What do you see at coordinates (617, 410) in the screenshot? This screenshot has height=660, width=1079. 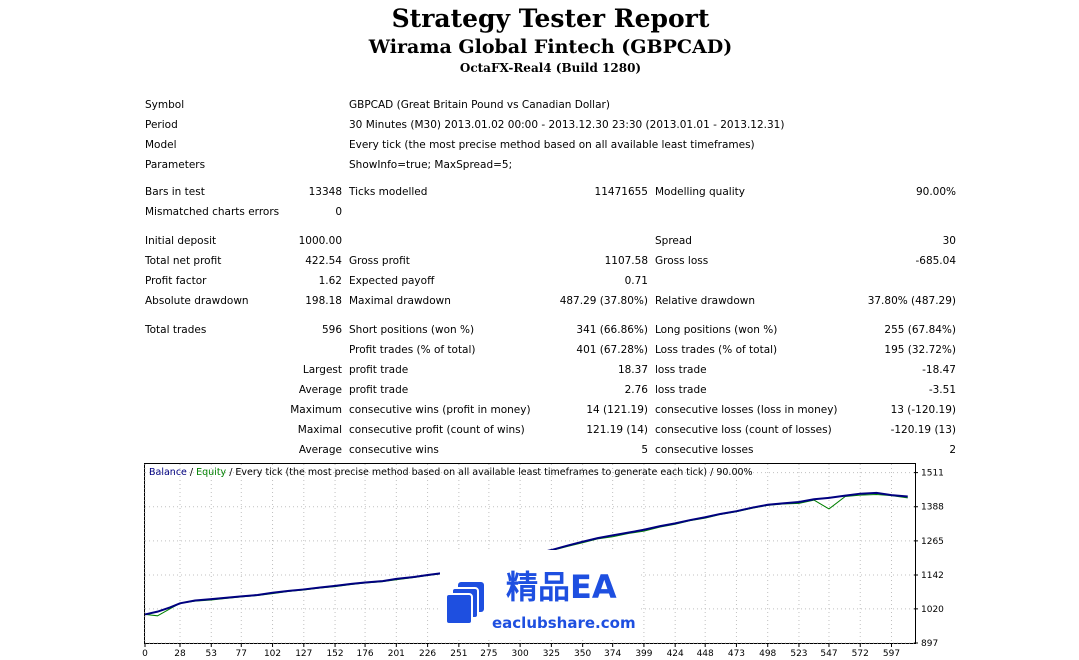 I see `max-wins-value: 14 (121.19)` at bounding box center [617, 410].